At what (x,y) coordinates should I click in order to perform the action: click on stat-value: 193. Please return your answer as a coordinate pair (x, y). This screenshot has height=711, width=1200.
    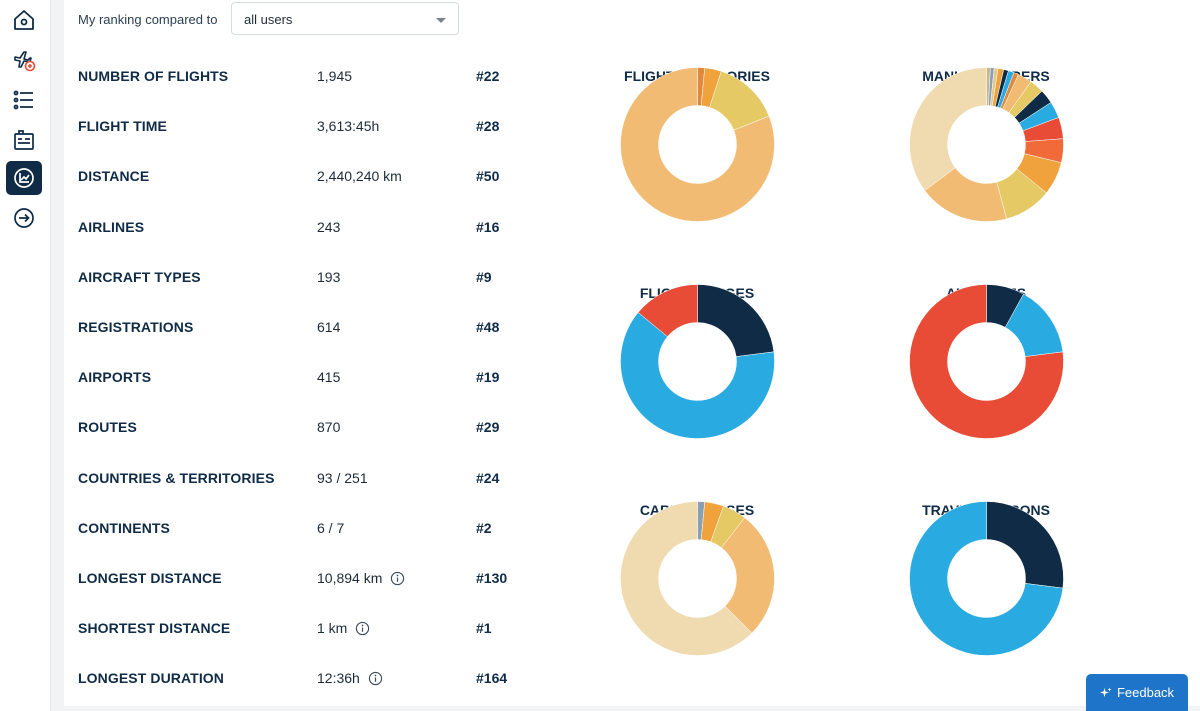
    Looking at the image, I should click on (328, 277).